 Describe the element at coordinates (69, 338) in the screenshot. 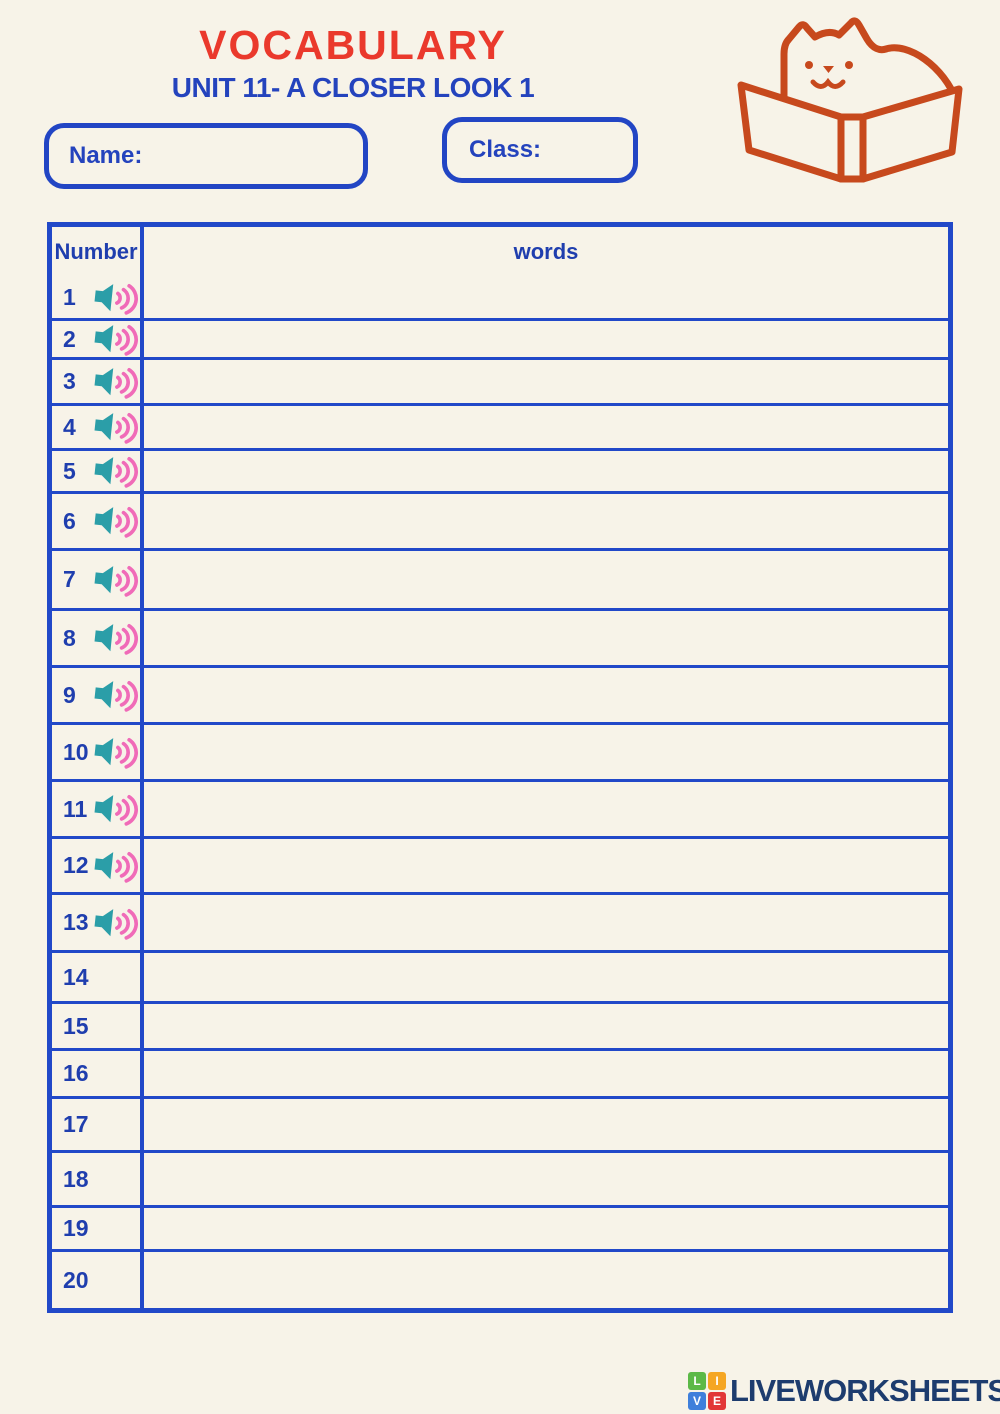

I see `row-number: 2` at that location.